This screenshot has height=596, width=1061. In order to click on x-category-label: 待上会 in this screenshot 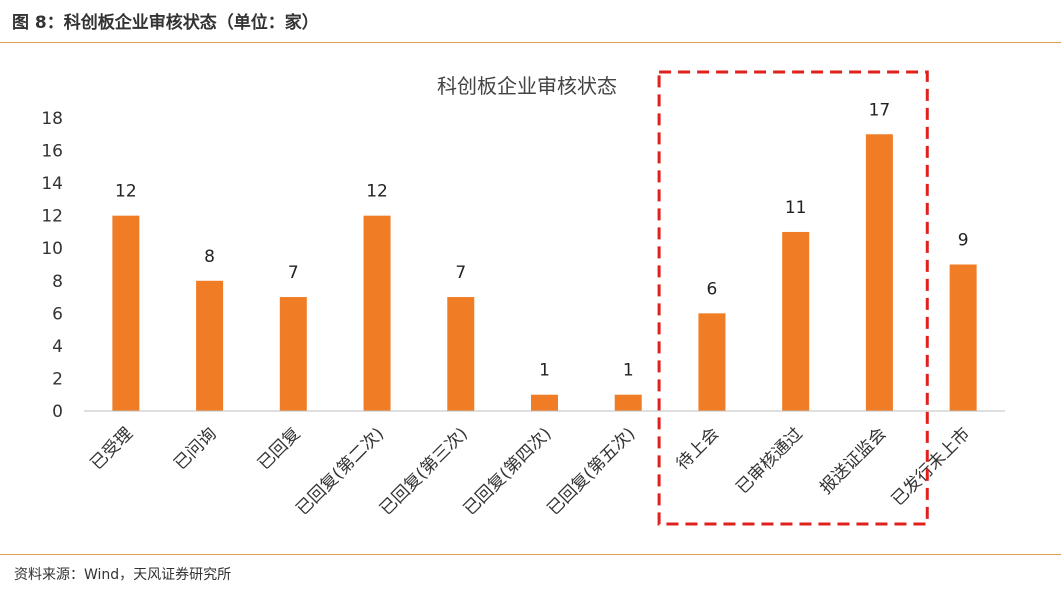, I will do `click(698, 449)`.